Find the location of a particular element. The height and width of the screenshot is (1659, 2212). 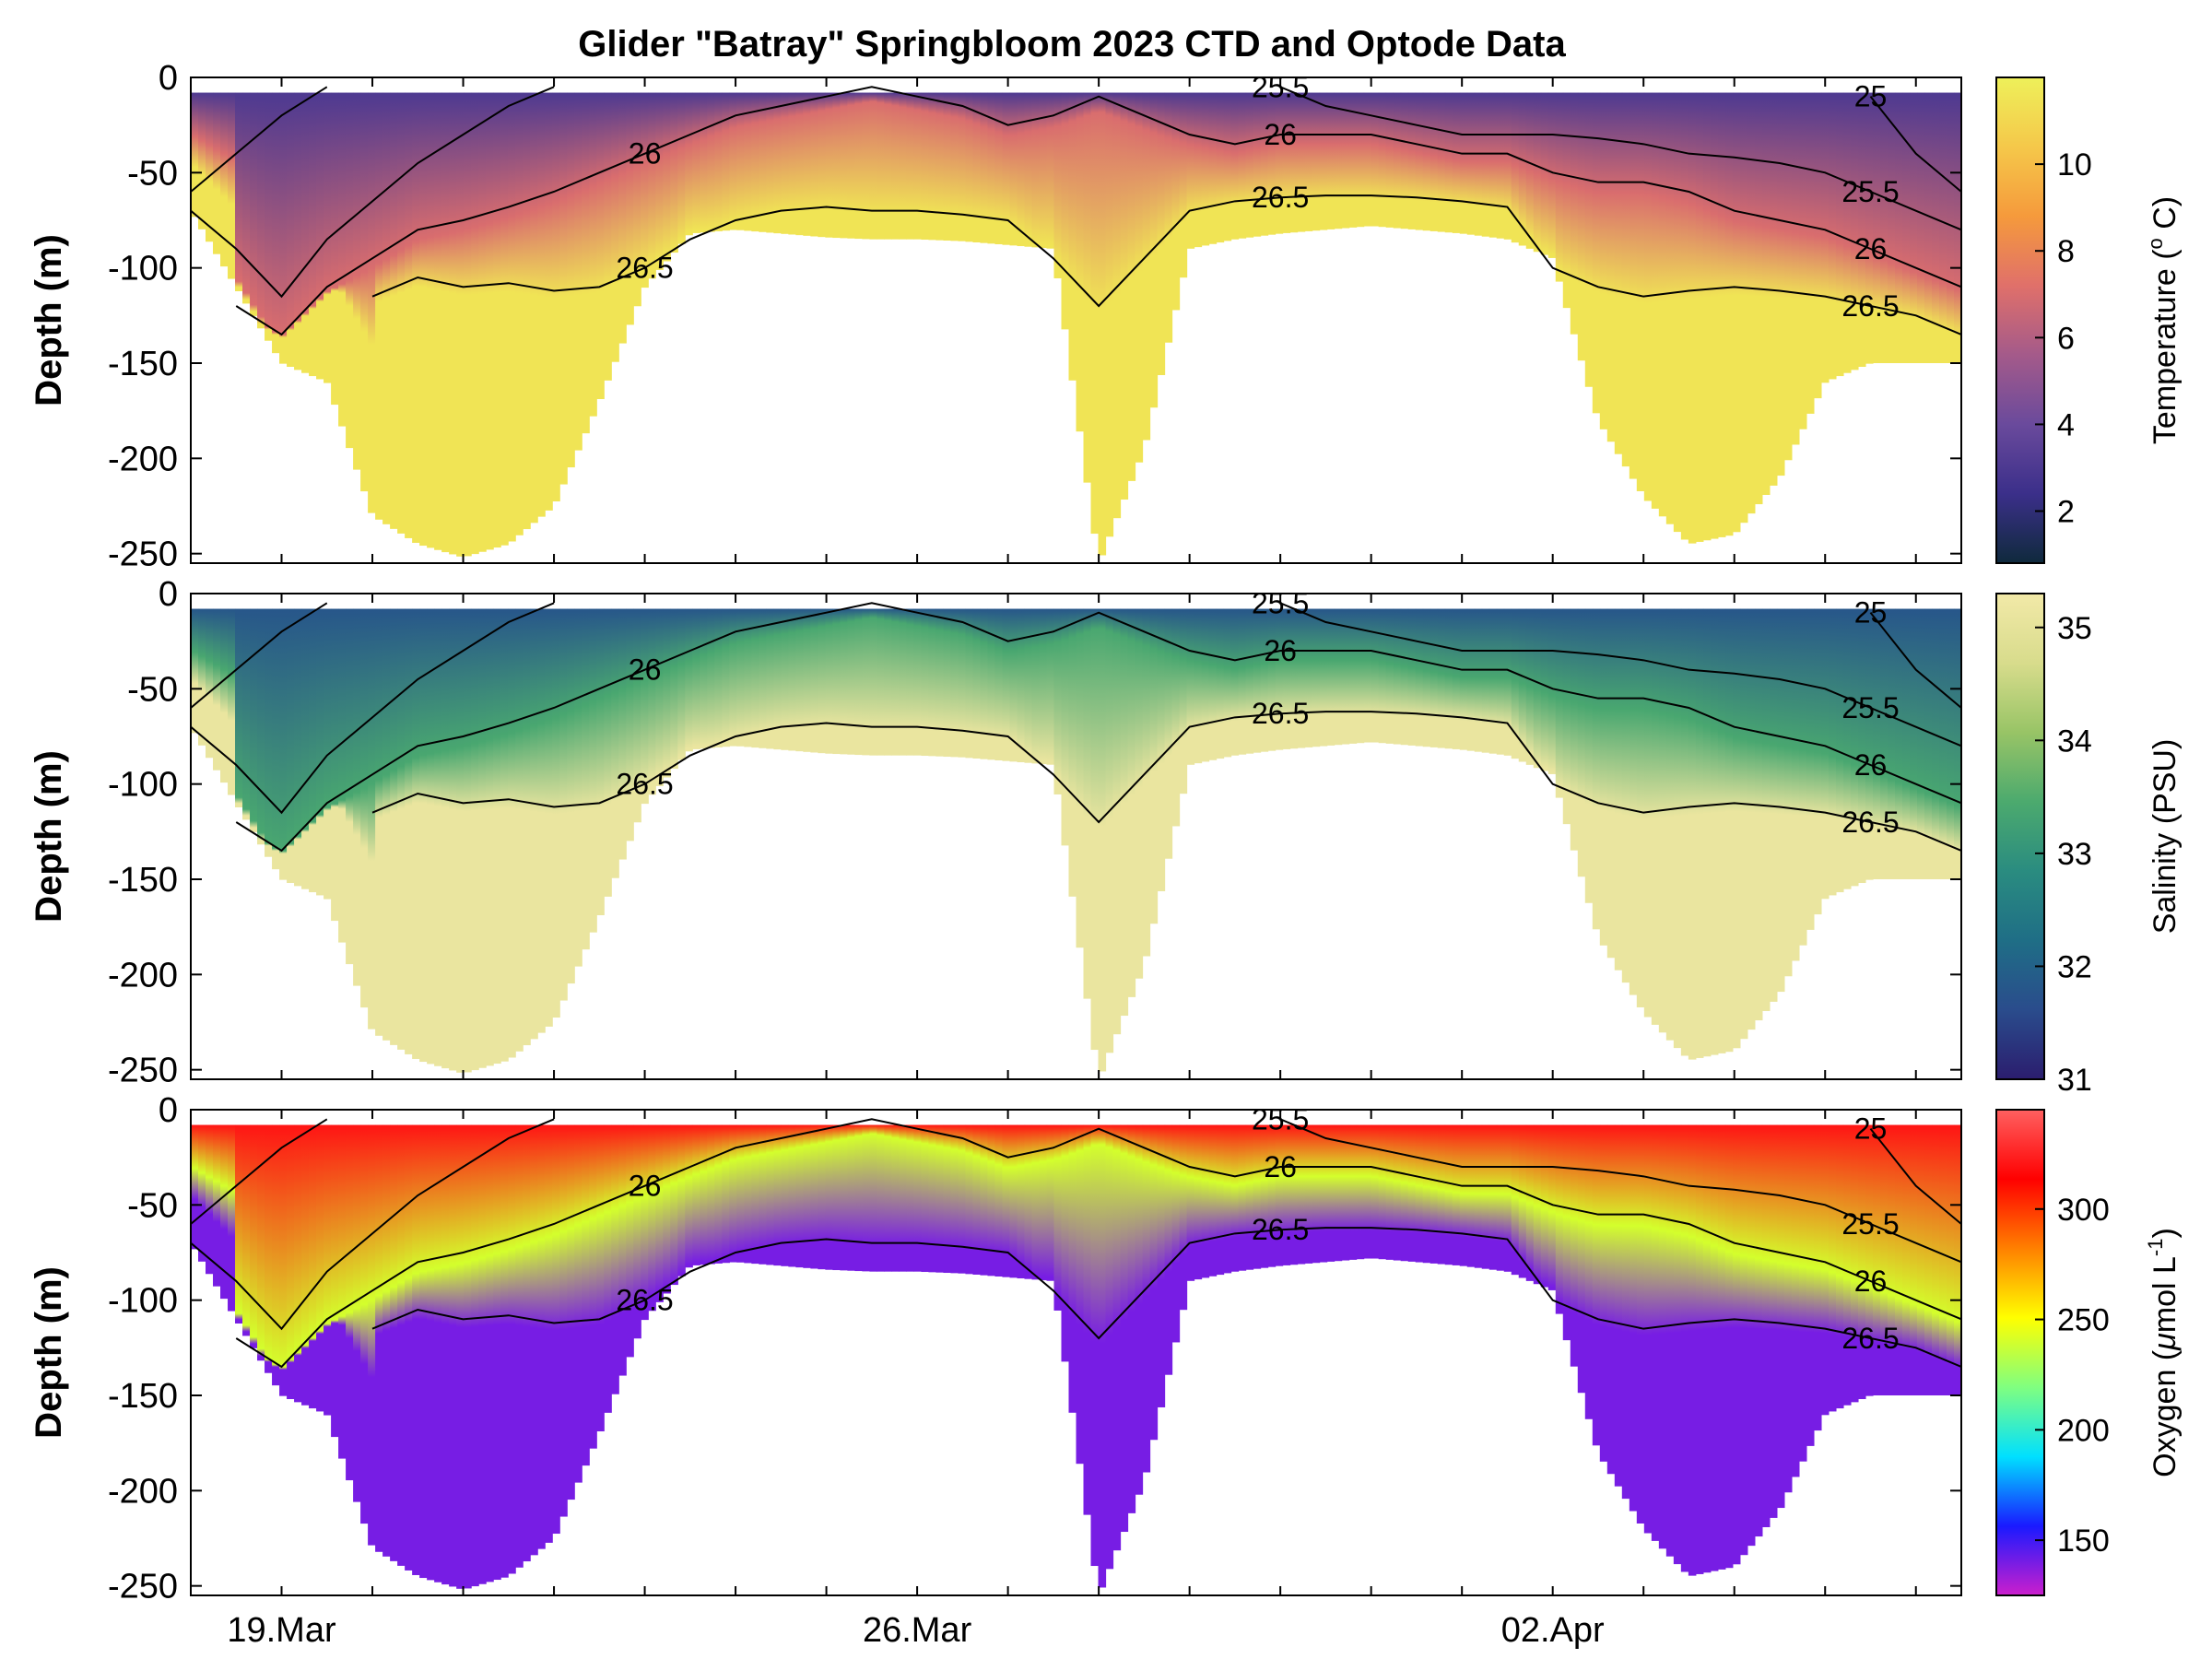

y-tick-label: -200 is located at coordinates (143, 975).